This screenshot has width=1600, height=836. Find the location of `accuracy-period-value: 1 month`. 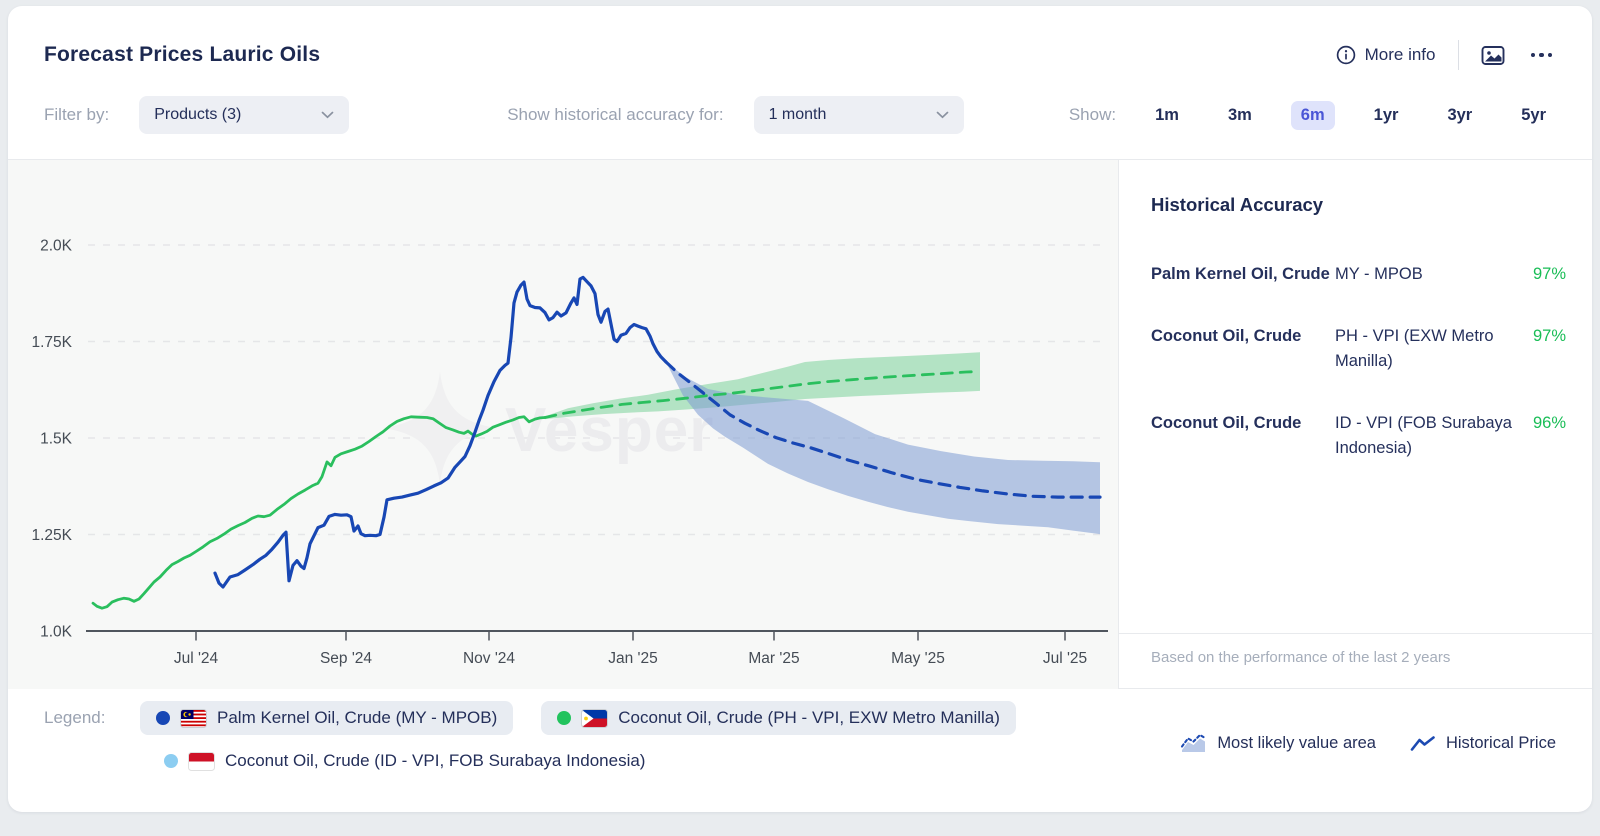

accuracy-period-value: 1 month is located at coordinates (797, 114).